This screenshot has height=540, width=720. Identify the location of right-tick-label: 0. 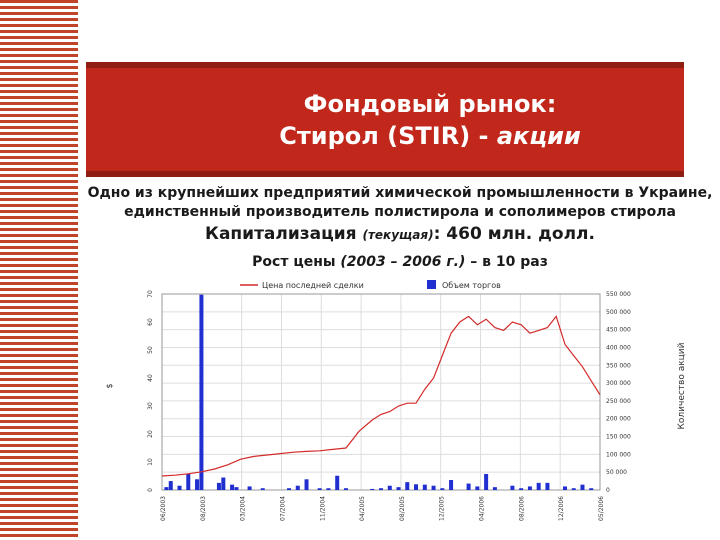
(608, 490).